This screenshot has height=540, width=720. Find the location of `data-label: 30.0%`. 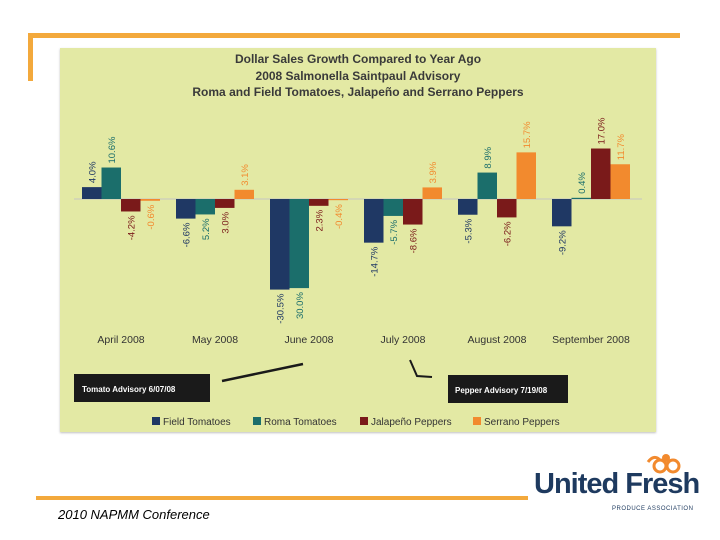

data-label: 30.0% is located at coordinates (300, 305).